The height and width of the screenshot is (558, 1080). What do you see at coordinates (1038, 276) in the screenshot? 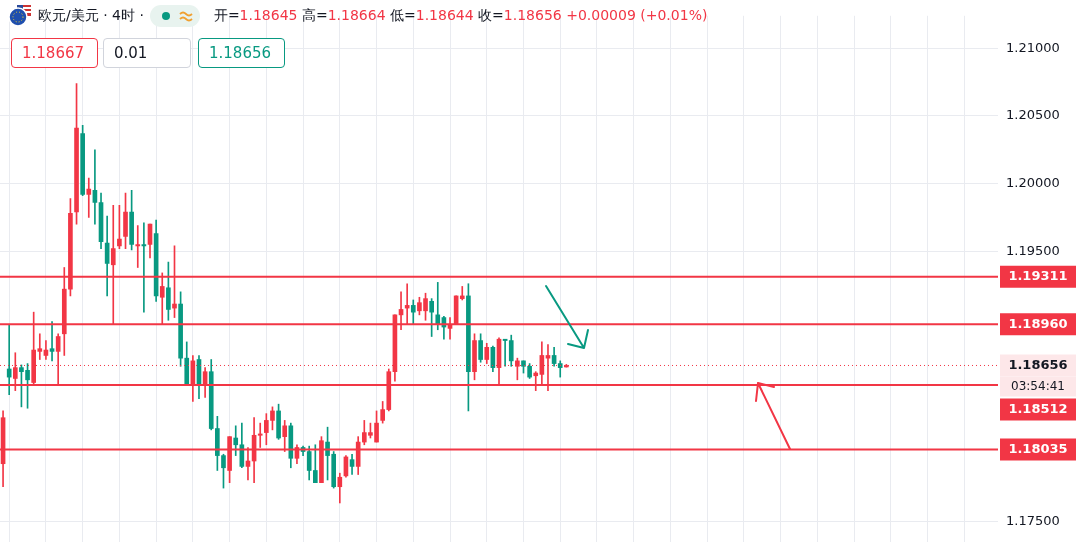
I see `ref-line-label: 1.19311` at bounding box center [1038, 276].